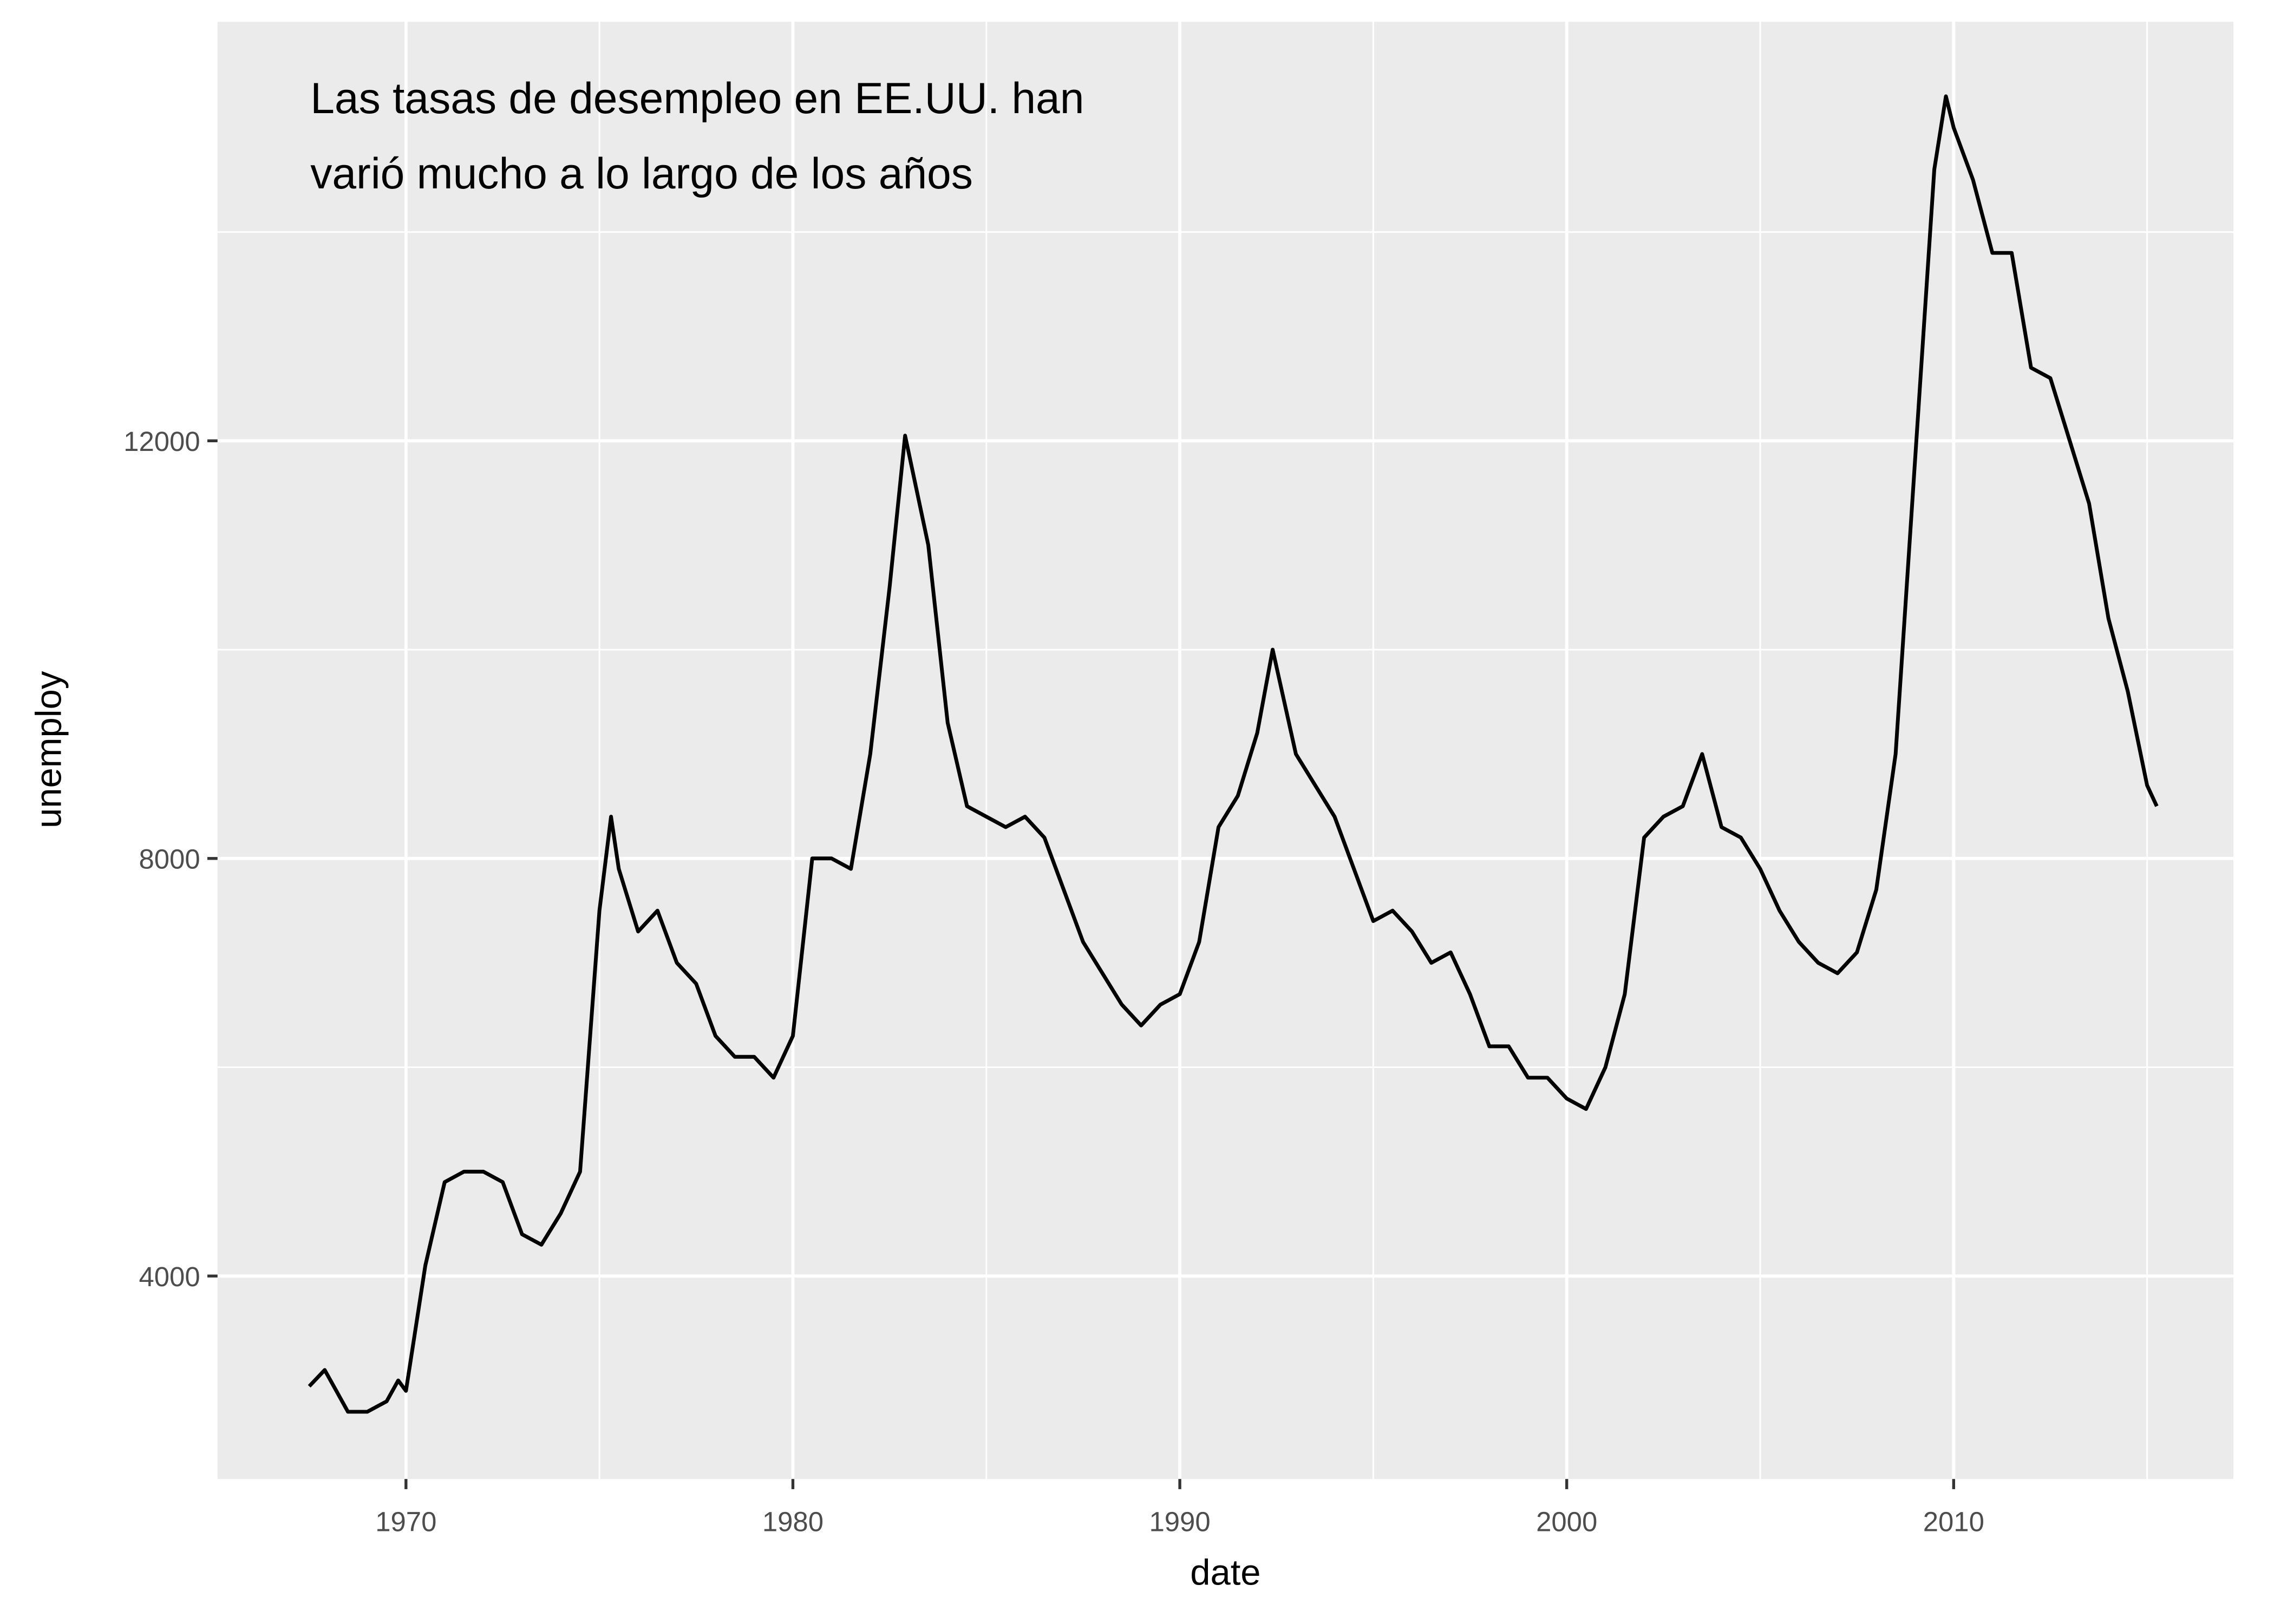  Describe the element at coordinates (1225, 1573) in the screenshot. I see `x-axis-title: date` at that location.